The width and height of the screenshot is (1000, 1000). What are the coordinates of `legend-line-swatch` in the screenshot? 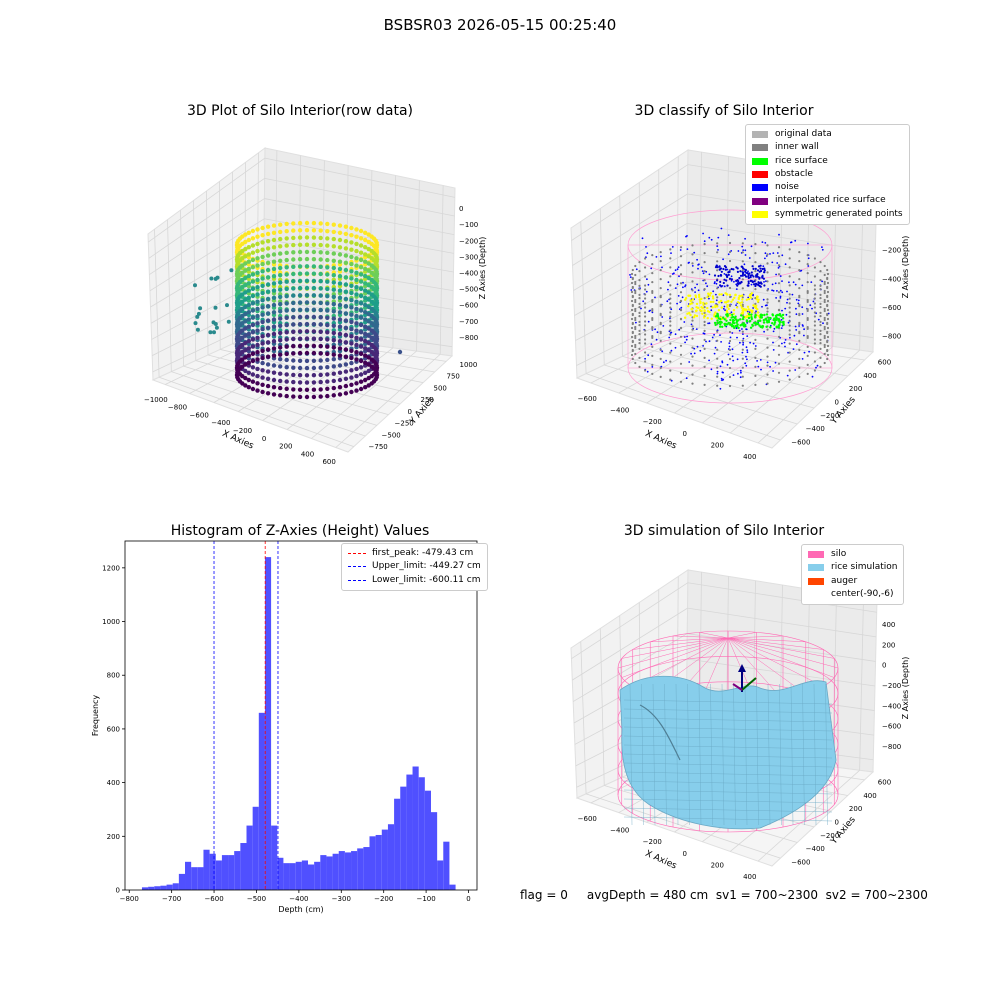 It's located at (357, 567).